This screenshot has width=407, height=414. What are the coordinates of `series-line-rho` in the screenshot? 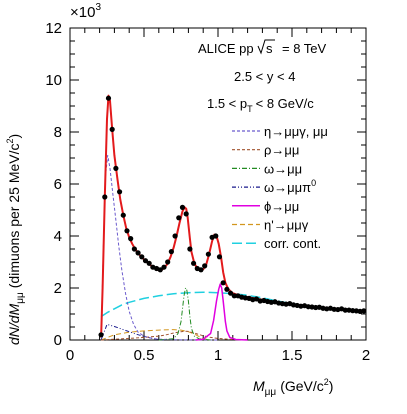 It's located at (174, 335).